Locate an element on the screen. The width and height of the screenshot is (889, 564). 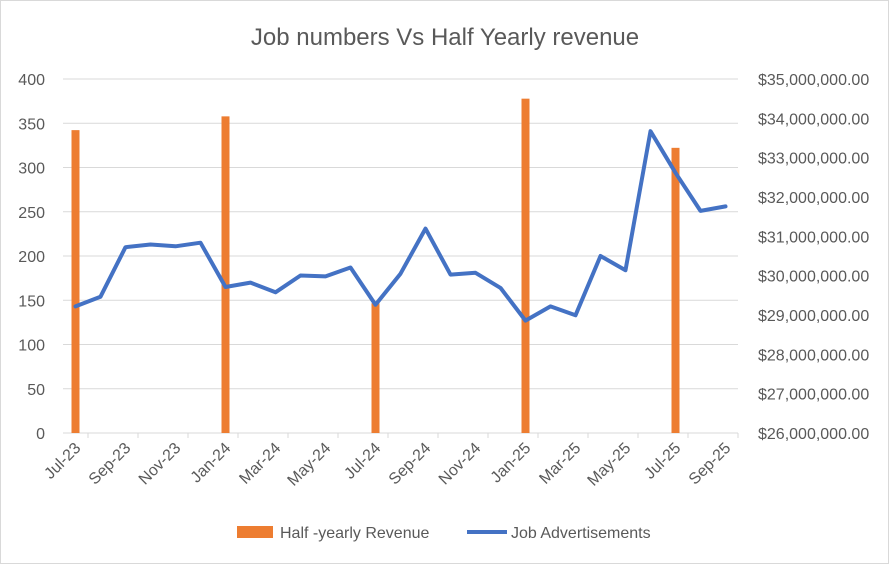
right-tick-label: $29,000,000.00 is located at coordinates (813, 316).